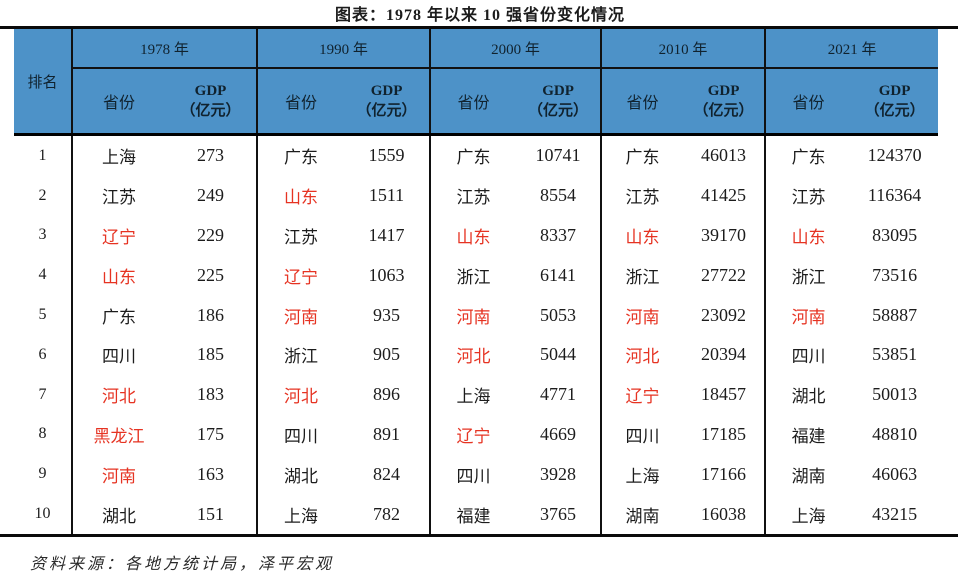 This screenshot has width=960, height=574. Describe the element at coordinates (851, 49) in the screenshot. I see `year-header-2021: 2021 年` at that location.